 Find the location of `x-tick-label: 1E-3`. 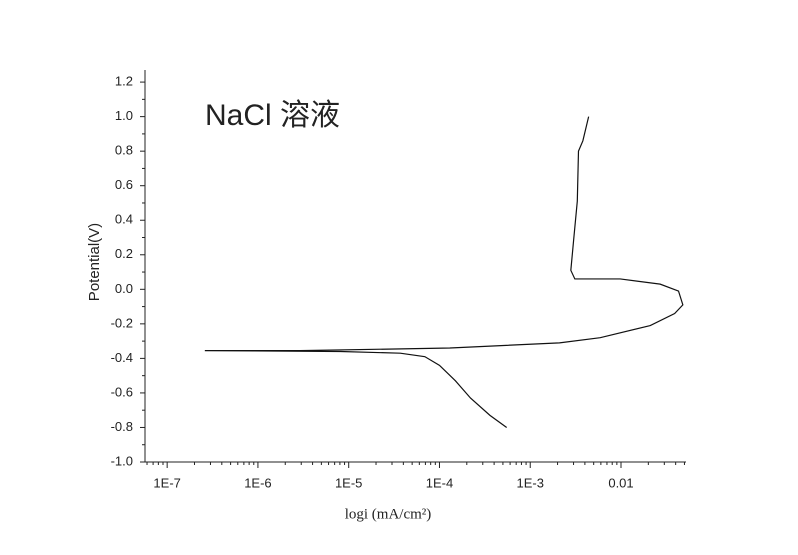

x-tick-label: 1E-3 is located at coordinates (530, 482).